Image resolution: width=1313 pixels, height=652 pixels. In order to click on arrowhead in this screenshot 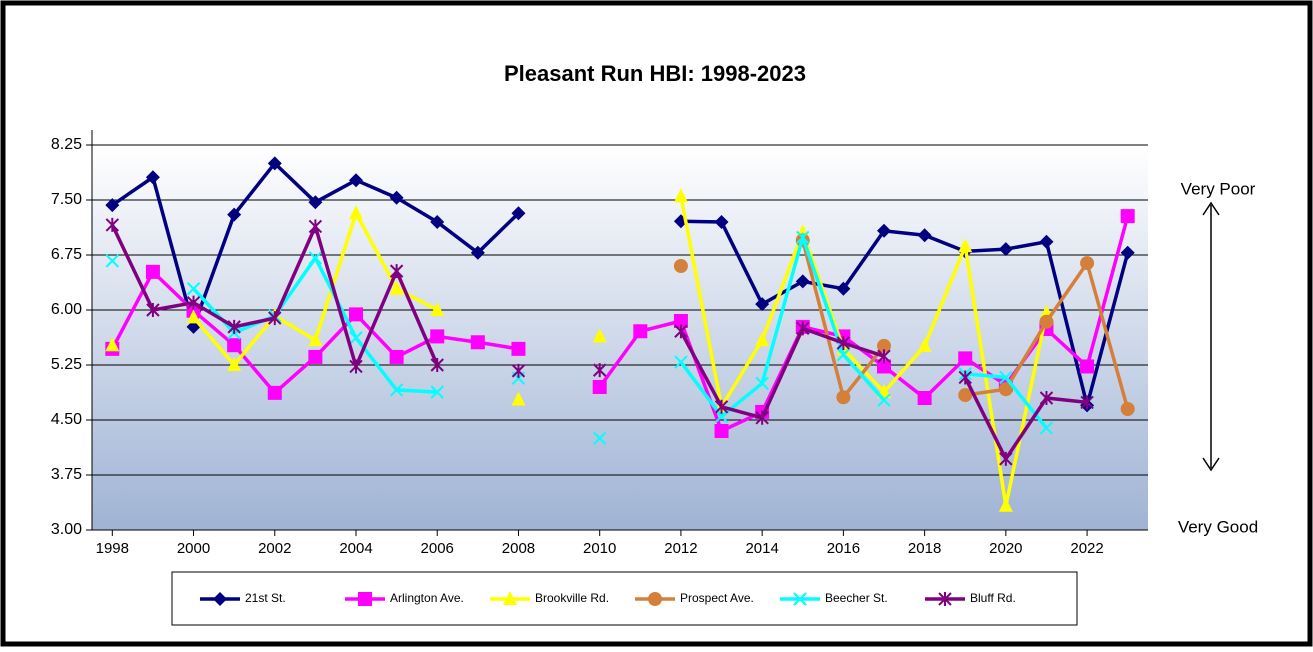, I will do `click(1211, 336)`.